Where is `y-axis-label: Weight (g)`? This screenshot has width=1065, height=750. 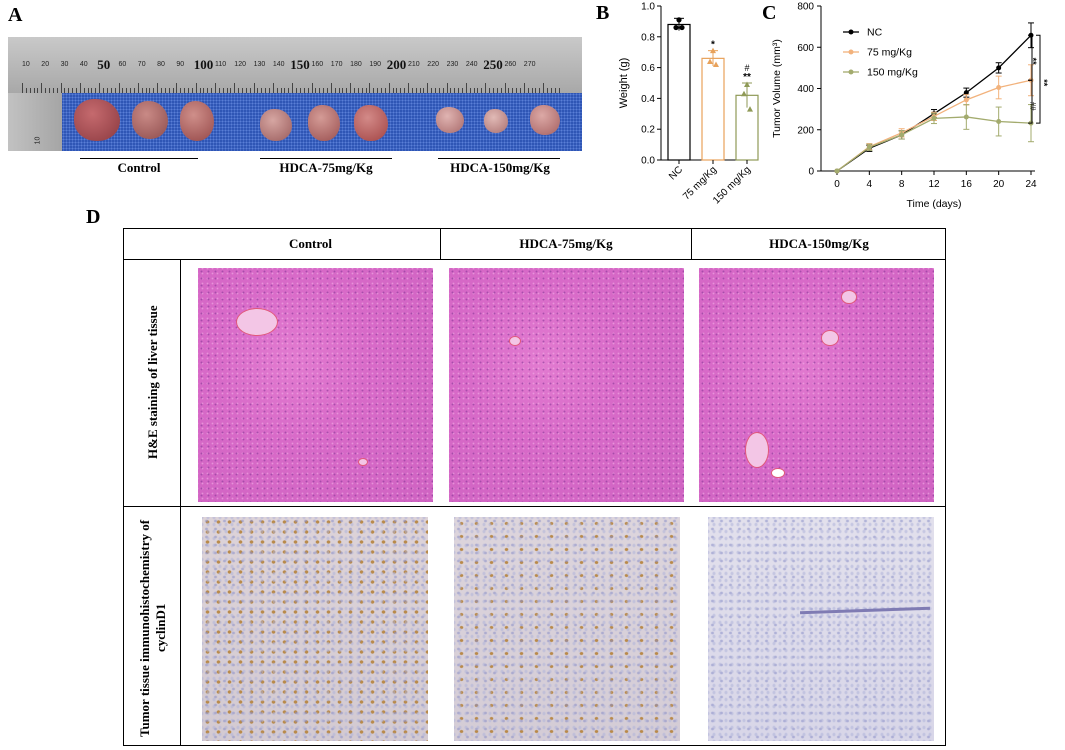
y-axis-label: Weight (g) is located at coordinates (624, 83).